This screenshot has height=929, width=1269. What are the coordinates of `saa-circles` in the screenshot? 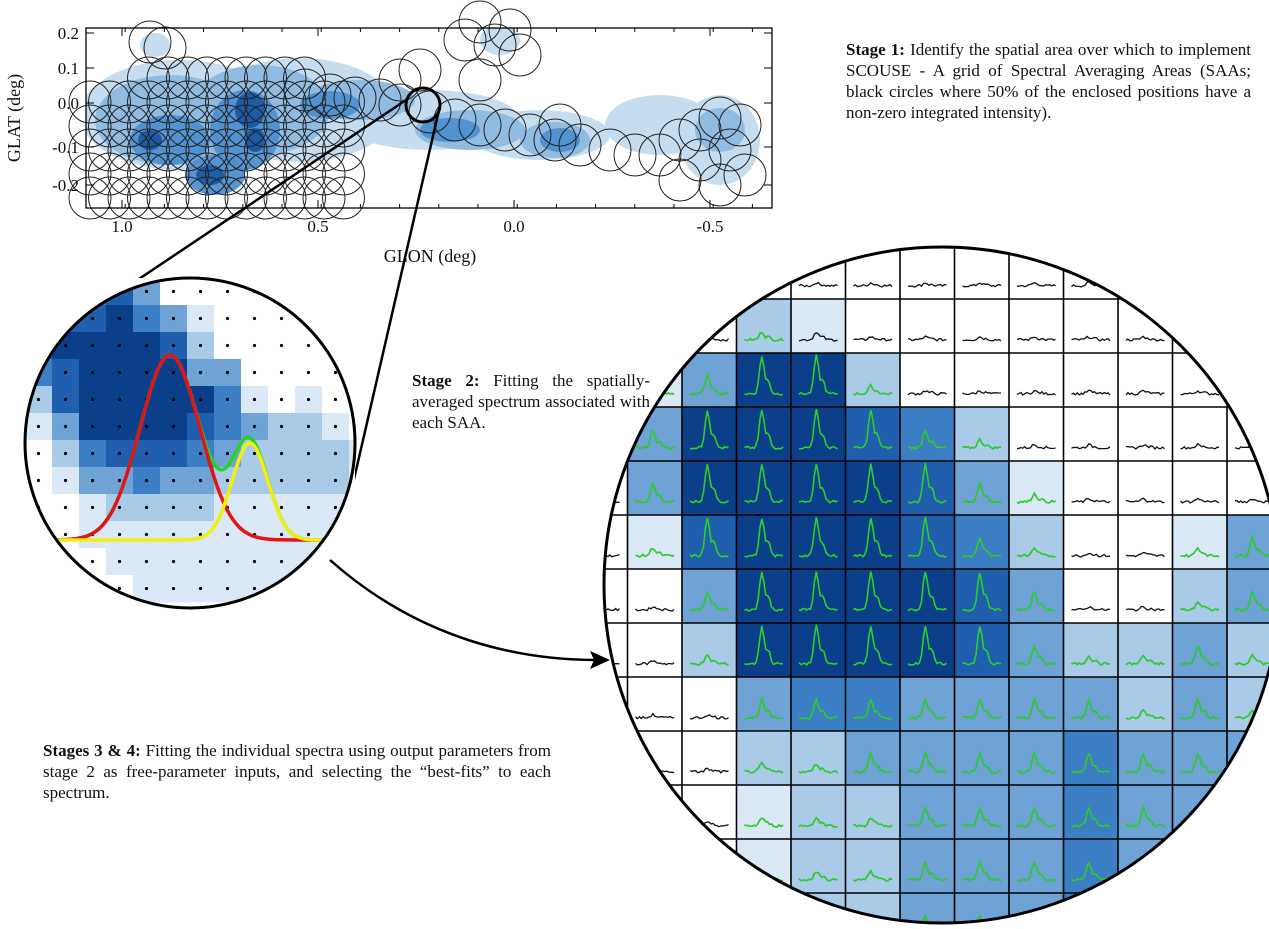 It's located at (417, 110).